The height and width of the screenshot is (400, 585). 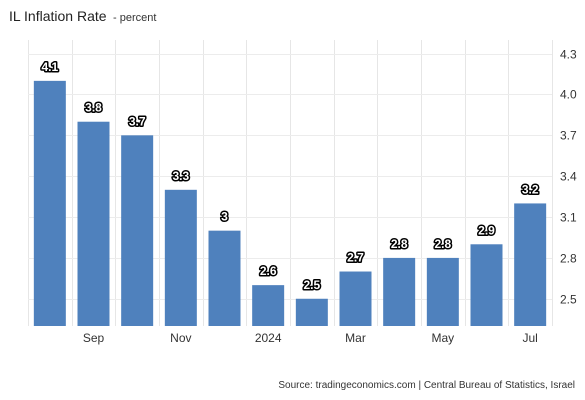 I want to click on x-tick-label: Sep, so click(x=94, y=338).